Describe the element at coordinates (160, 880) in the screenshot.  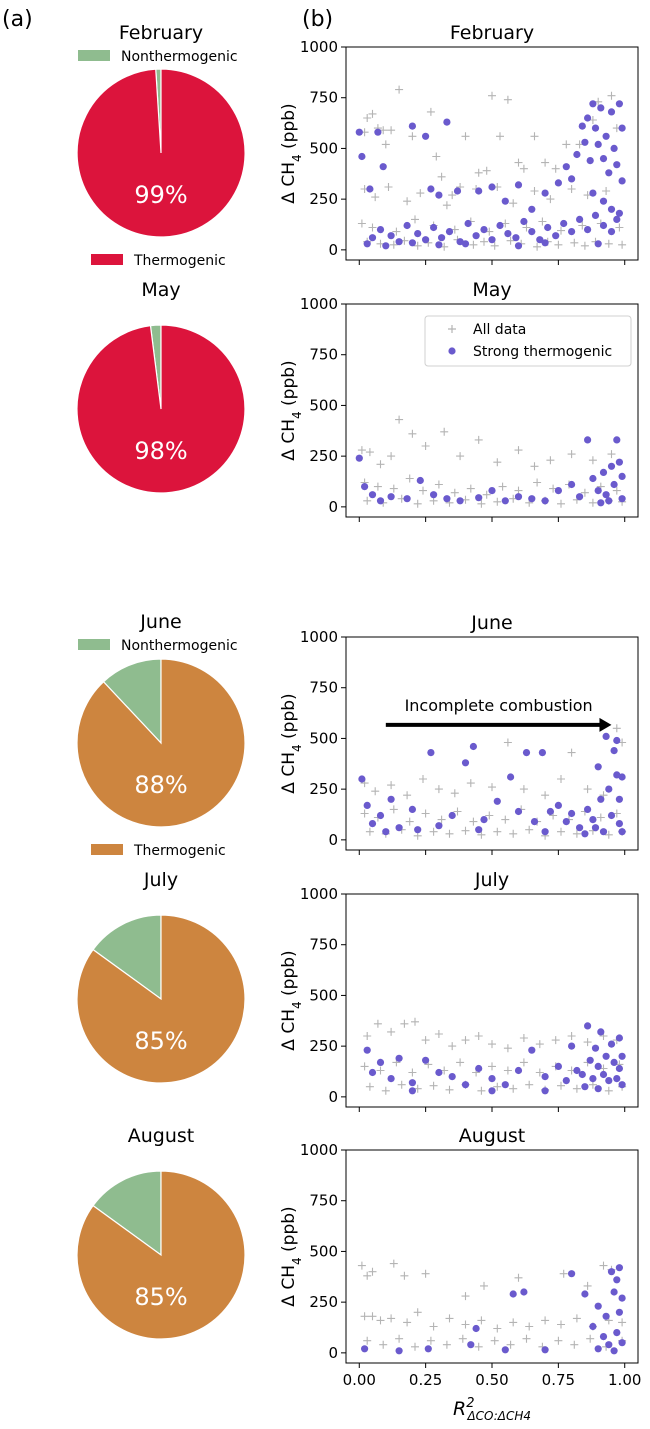
I see `pie-title: July` at that location.